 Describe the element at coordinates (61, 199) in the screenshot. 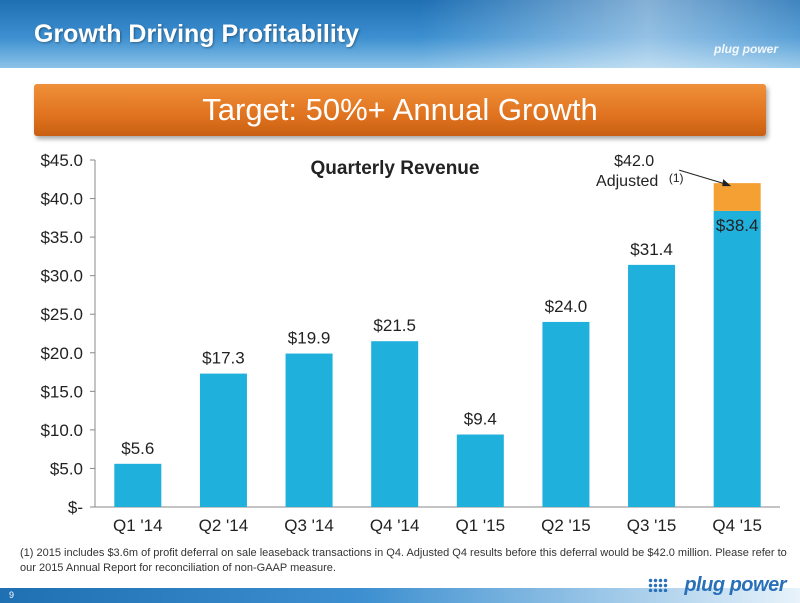

I see `y-tick-label: $40.0` at that location.